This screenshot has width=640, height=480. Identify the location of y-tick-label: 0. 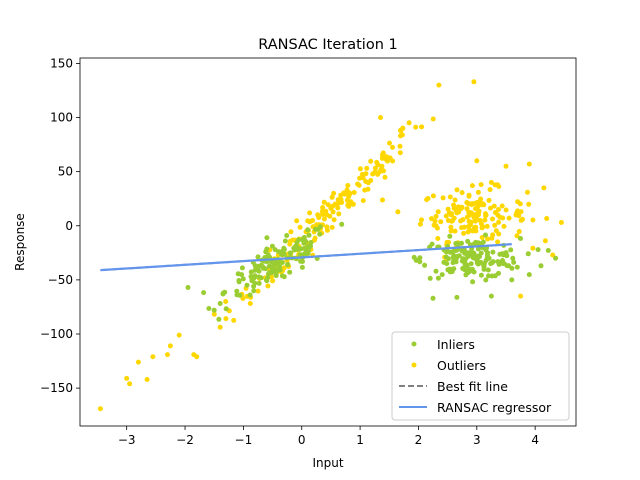
(69, 226).